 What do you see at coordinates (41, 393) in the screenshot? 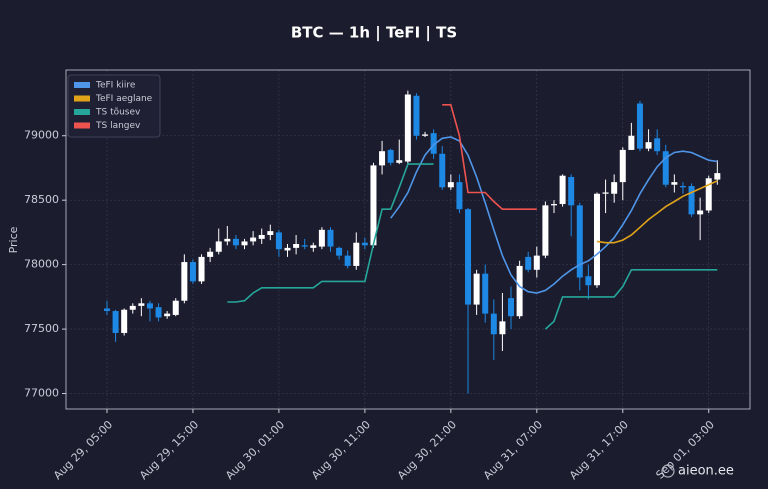
I see `y-tick-label: 77000` at bounding box center [41, 393].